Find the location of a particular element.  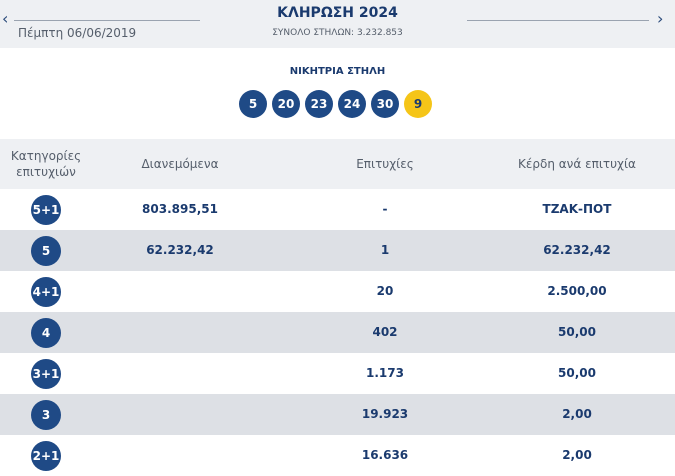

column-header-category: Κατηγορίες επιτυχιών is located at coordinates (46, 164).